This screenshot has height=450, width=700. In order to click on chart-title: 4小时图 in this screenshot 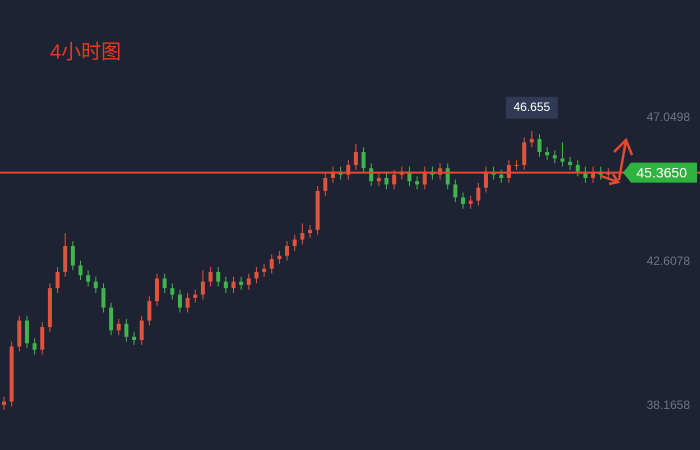, I will do `click(85, 51)`.